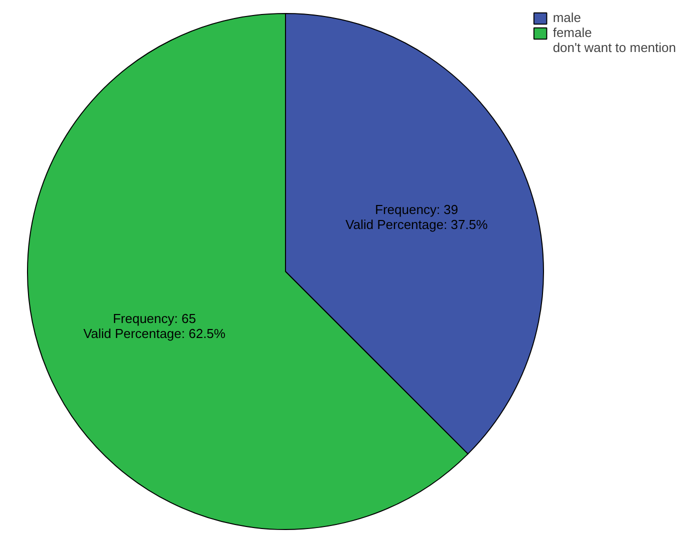 The image size is (686, 533). Describe the element at coordinates (614, 47) in the screenshot. I see `category-label: don't want to mention` at that location.